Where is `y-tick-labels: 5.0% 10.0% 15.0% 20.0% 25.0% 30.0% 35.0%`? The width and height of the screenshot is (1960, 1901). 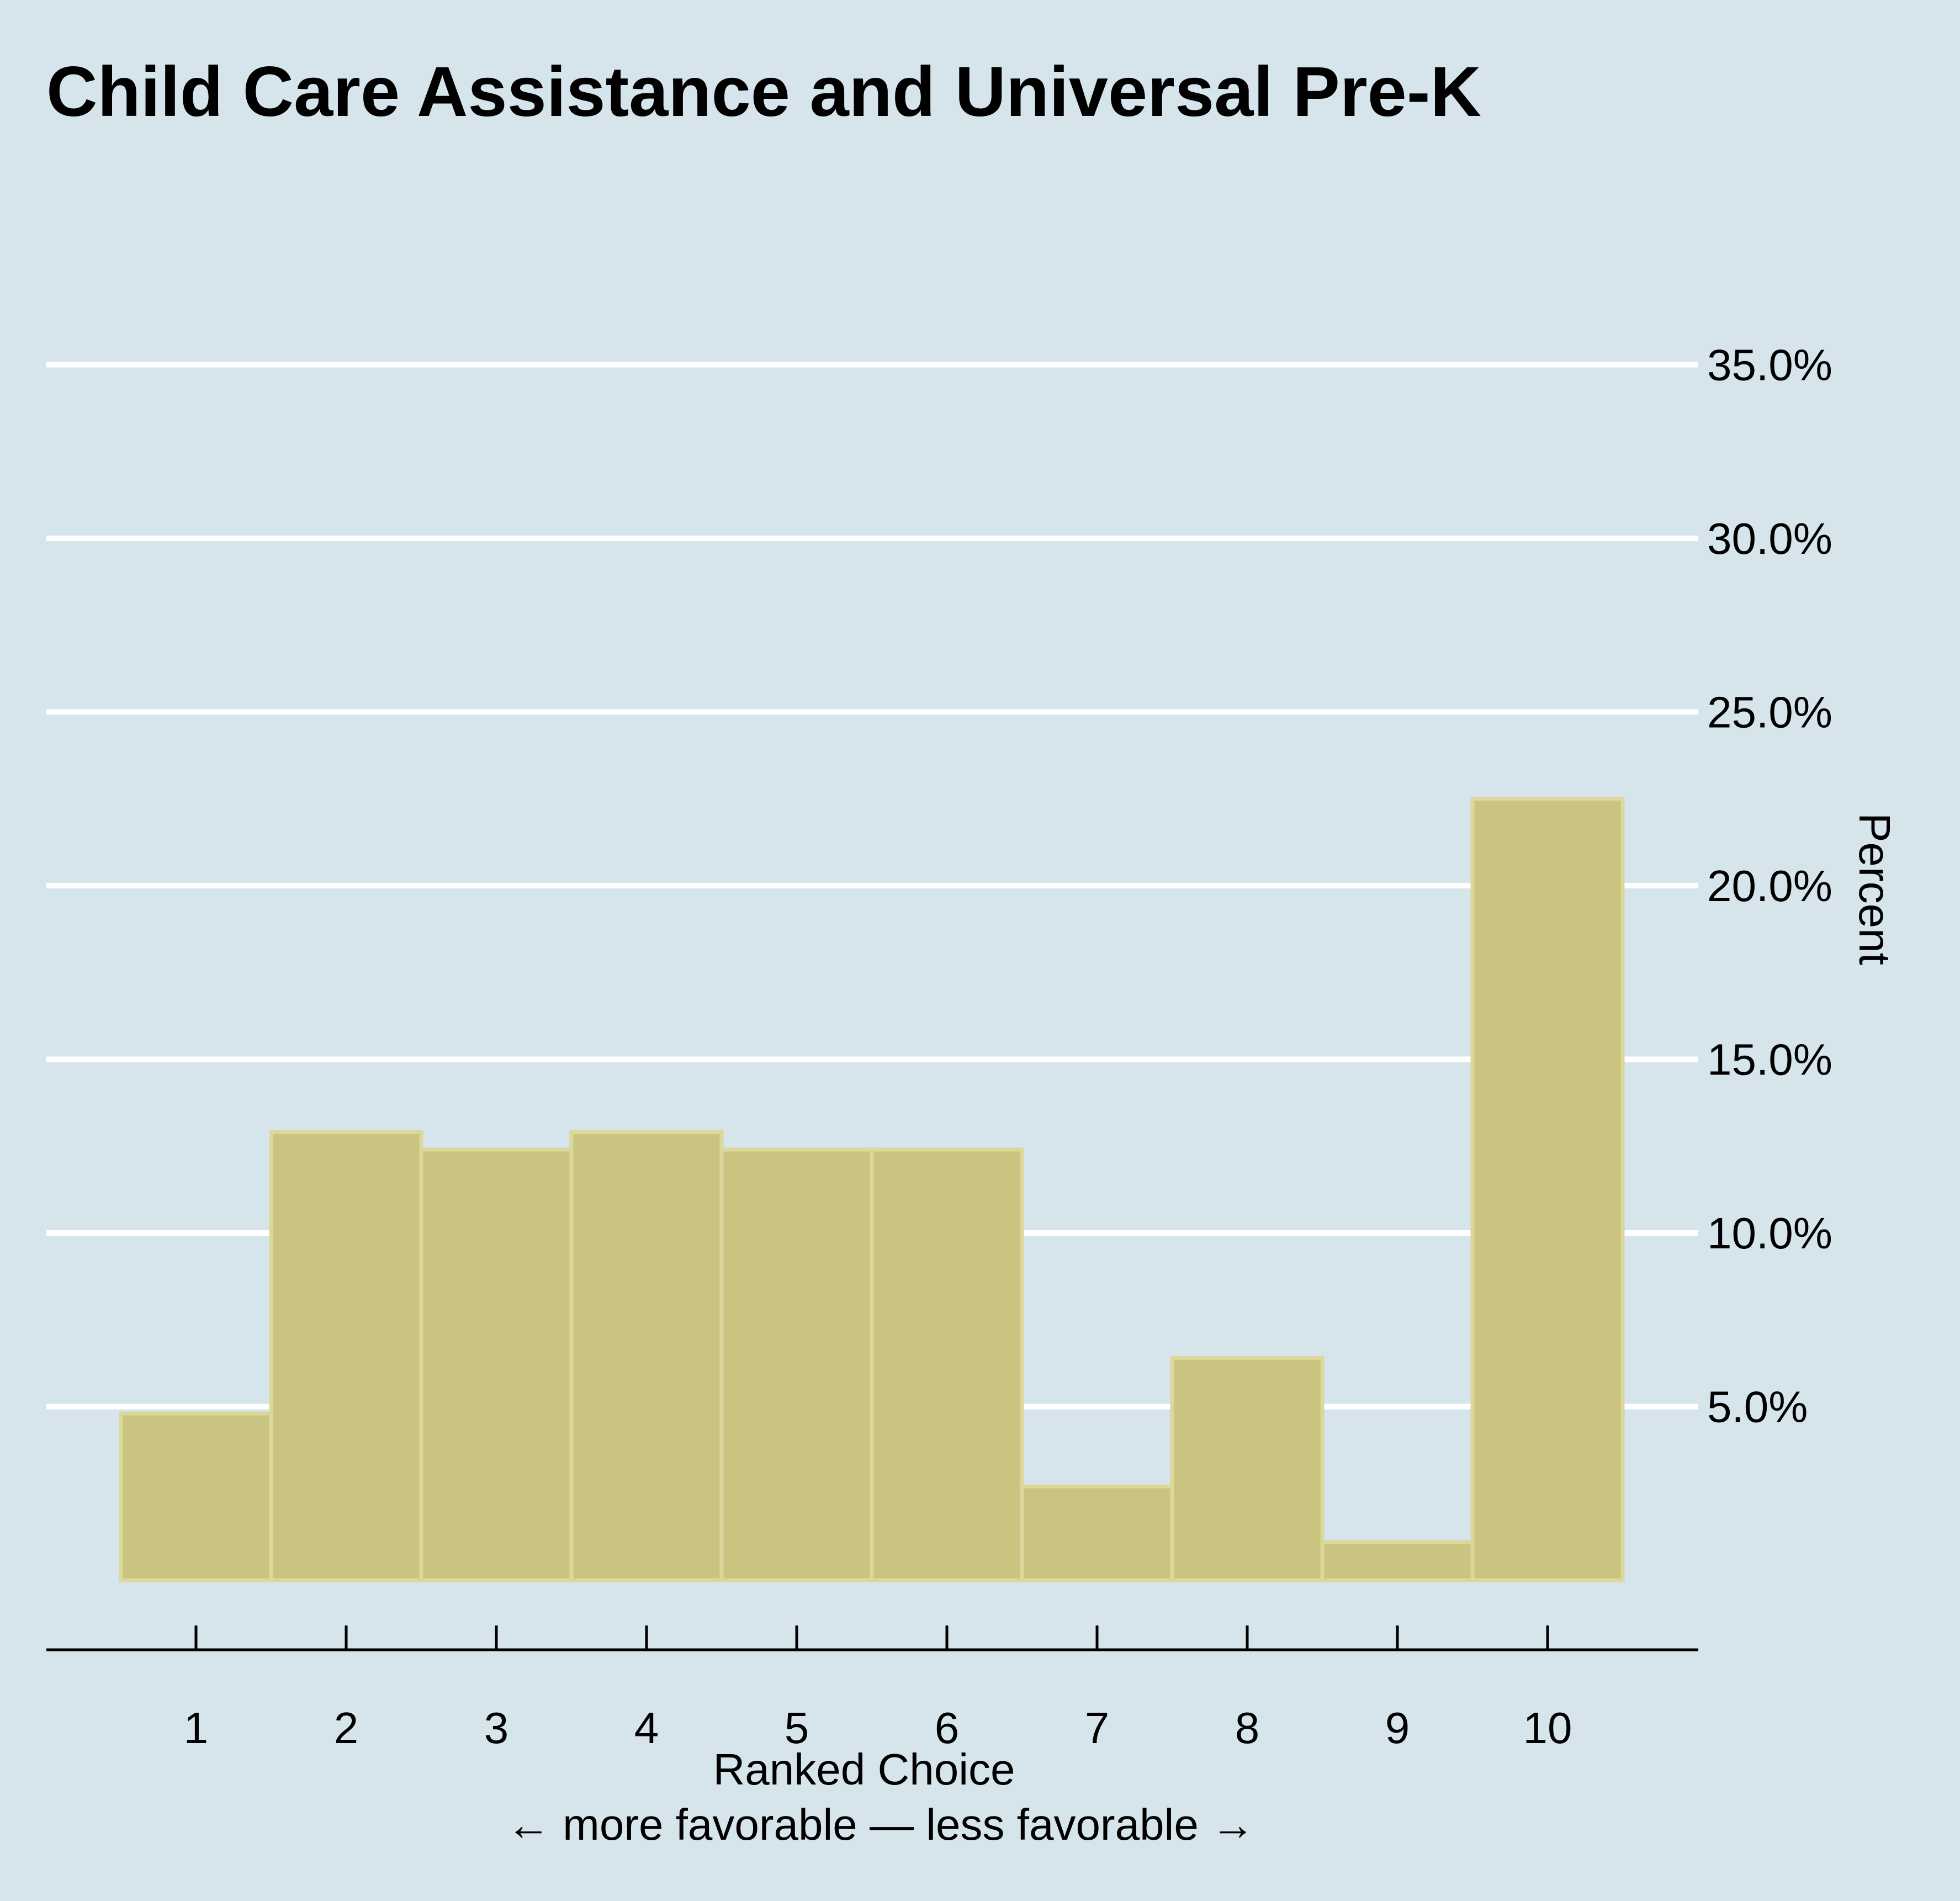
y-tick-labels: 5.0% 10.0% 15.0% 20.0% 25.0% 30.0% 35.0% is located at coordinates (1770, 886).